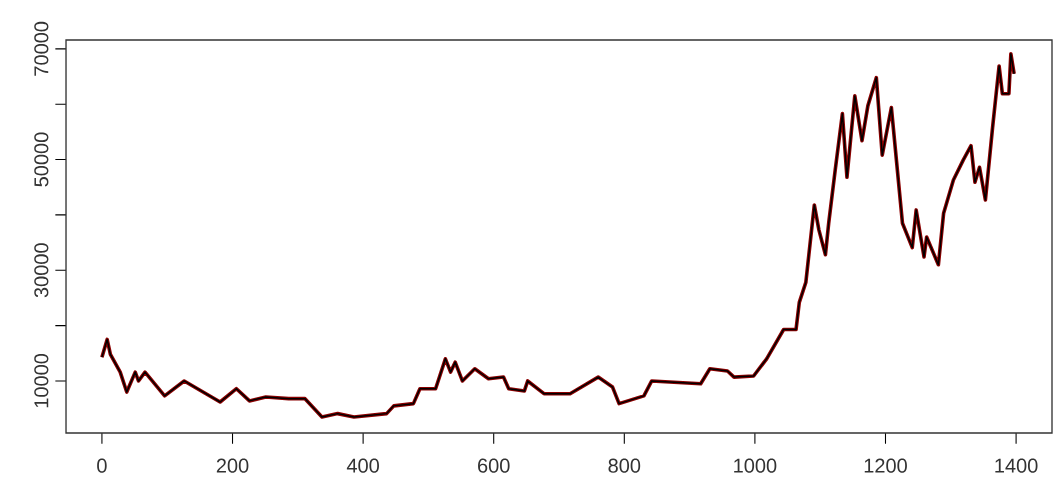 Image resolution: width=1063 pixels, height=495 pixels. I want to click on y-tick-label: 10000, so click(41, 380).